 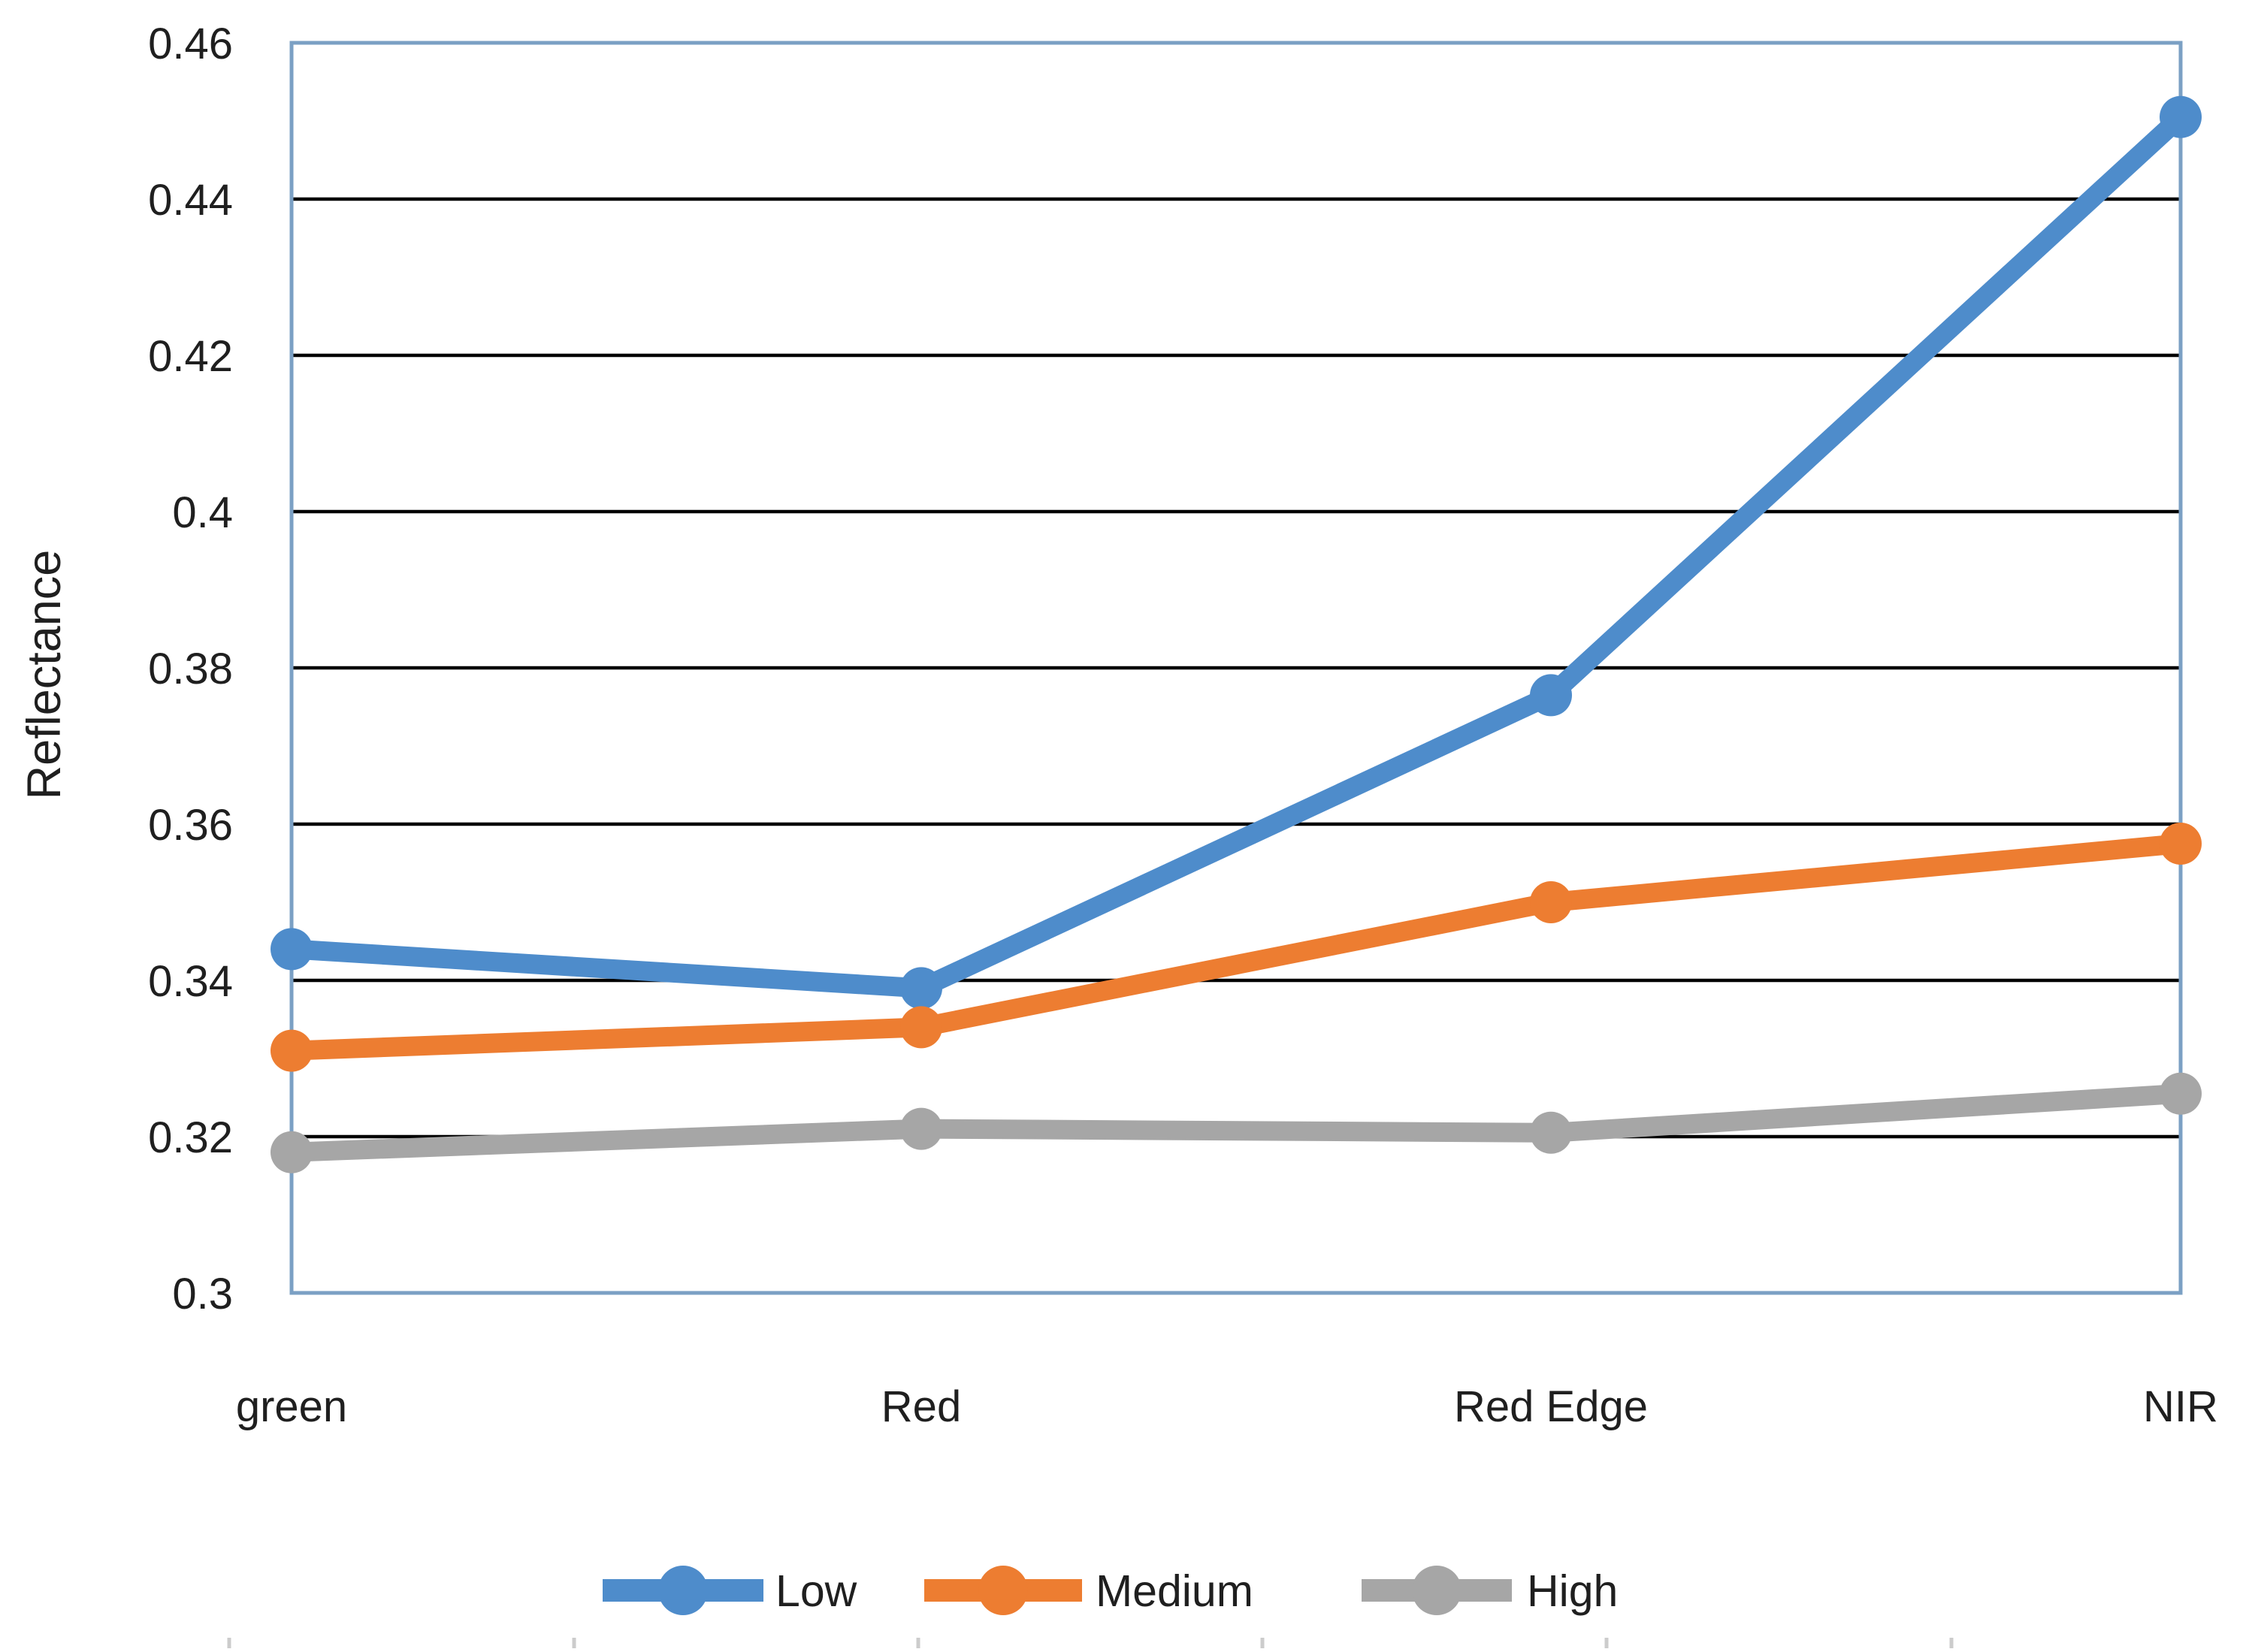 I want to click on point-low-green, so click(x=292, y=950).